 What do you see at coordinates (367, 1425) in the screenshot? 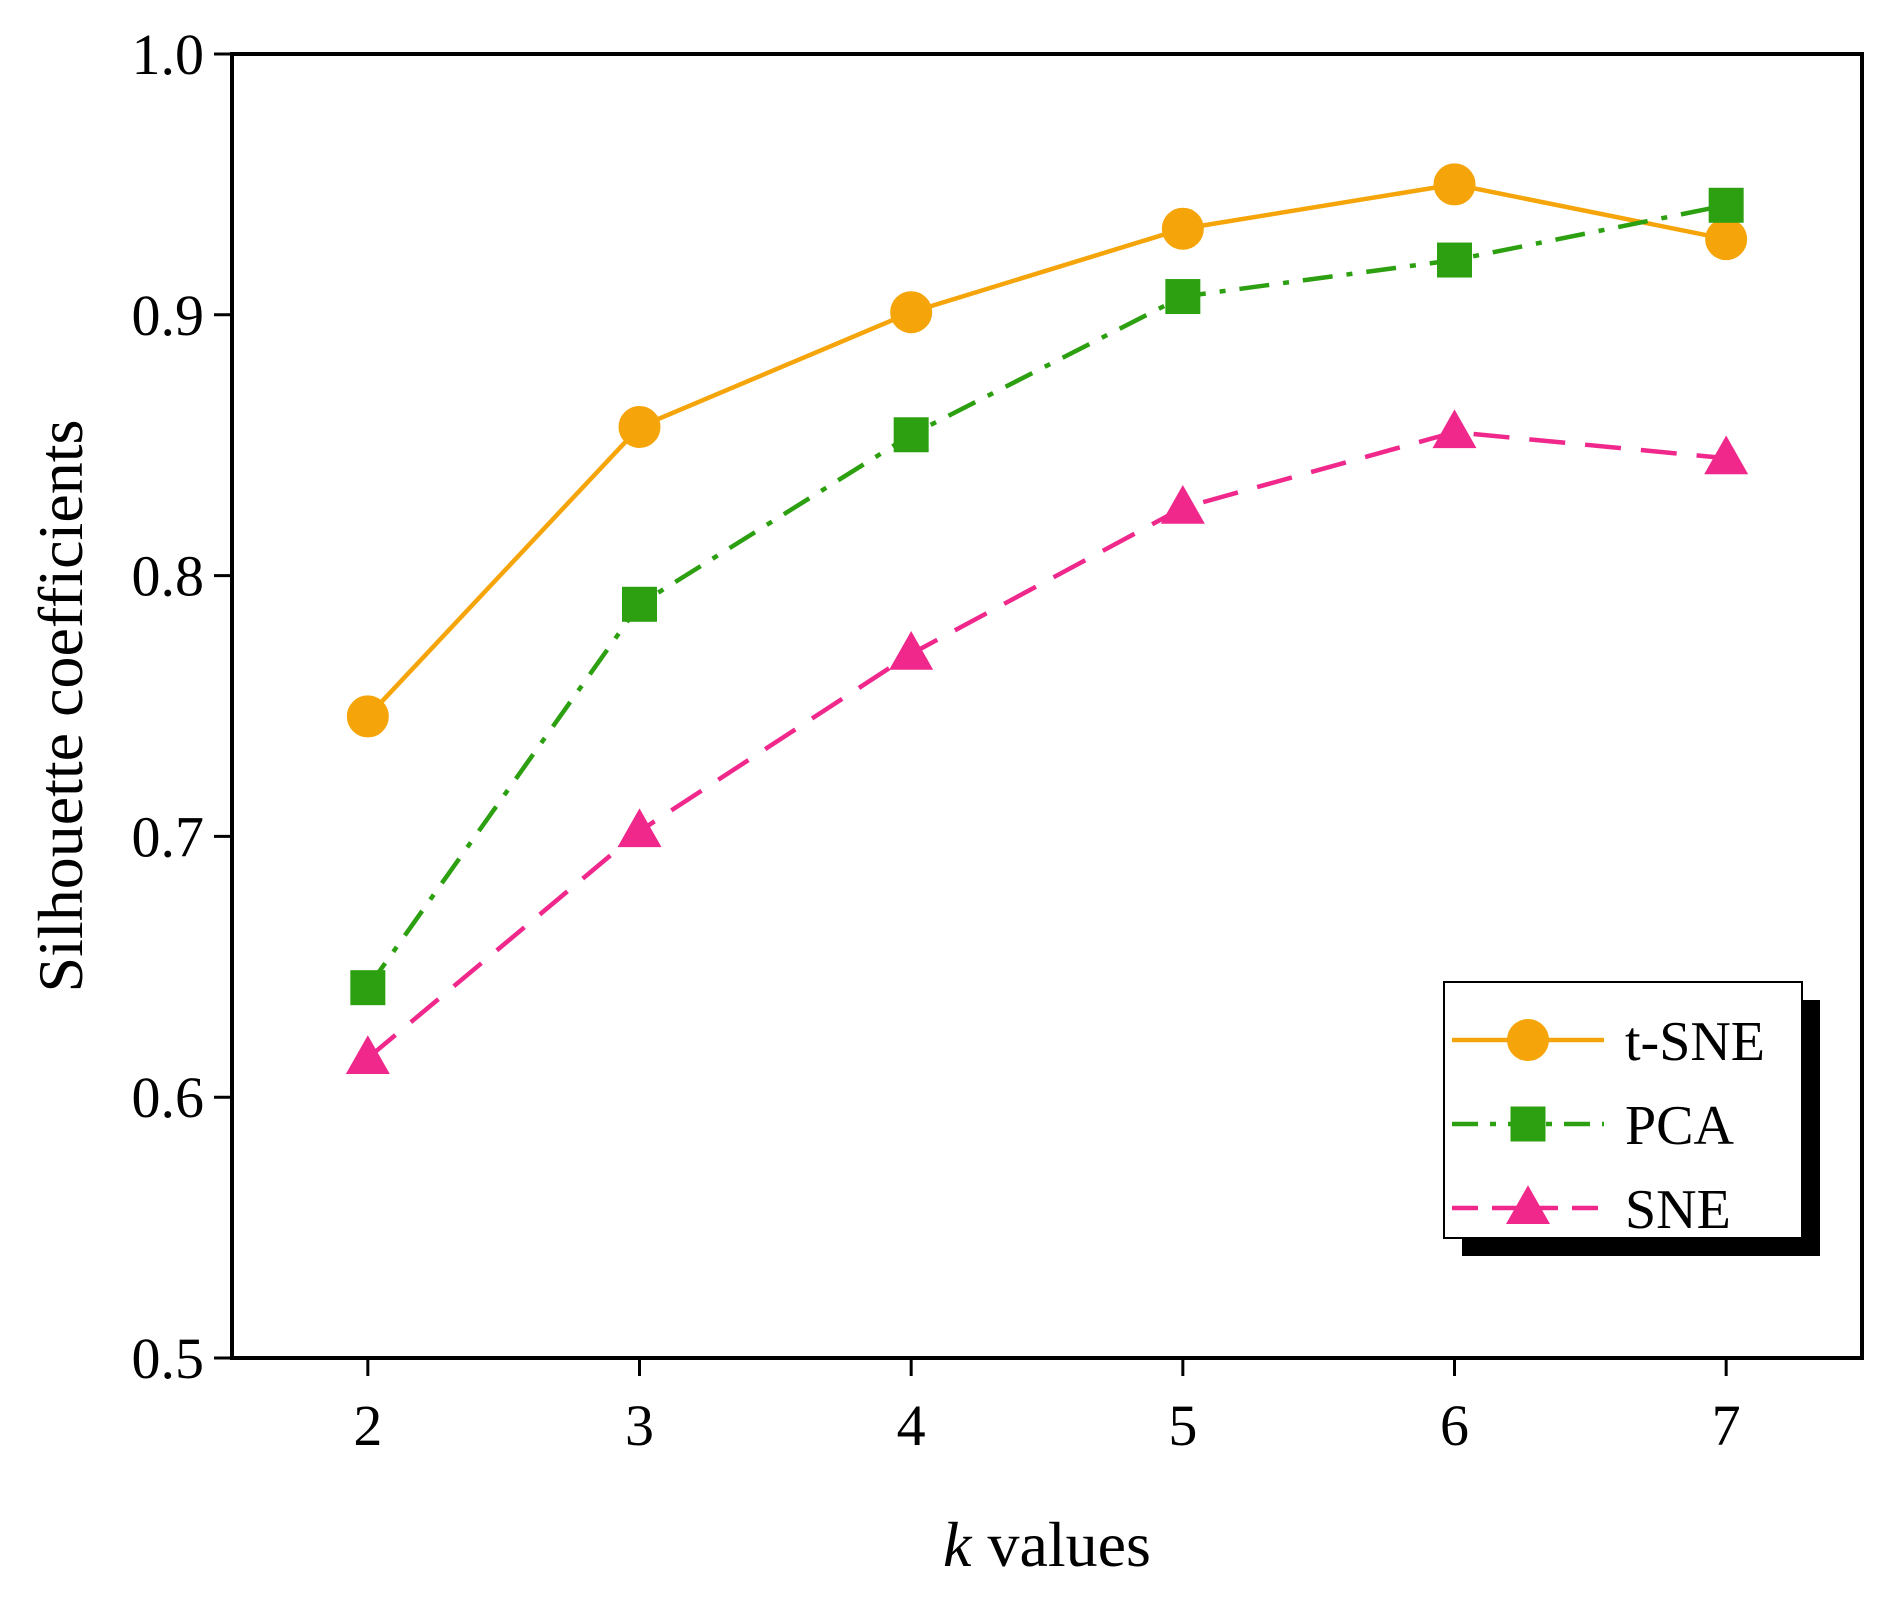
I see `x-tick-label: 2` at bounding box center [367, 1425].